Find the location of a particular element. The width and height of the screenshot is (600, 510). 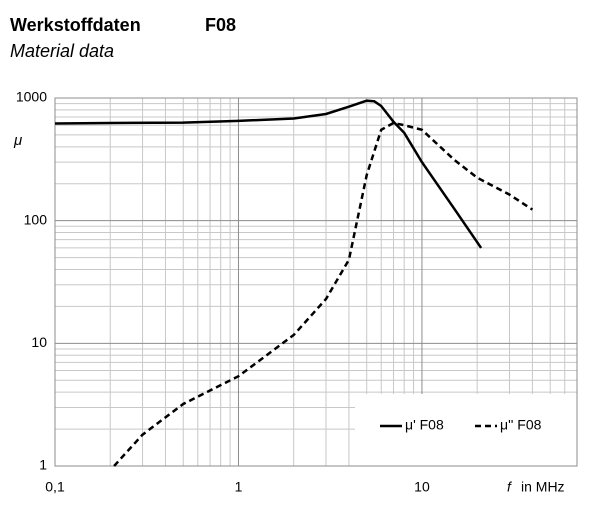

chart-title: Werkstoffdaten is located at coordinates (75, 25).